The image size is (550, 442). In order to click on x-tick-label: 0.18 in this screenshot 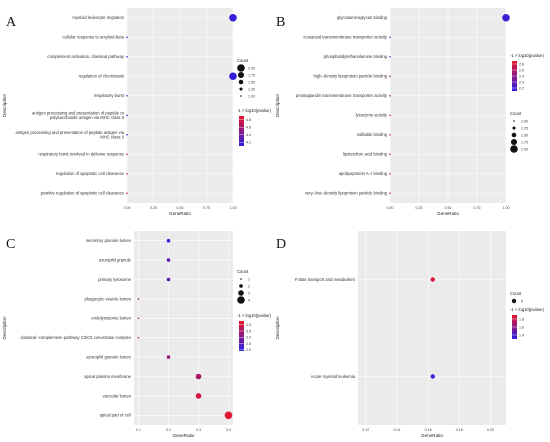, I will do `click(459, 430)`.